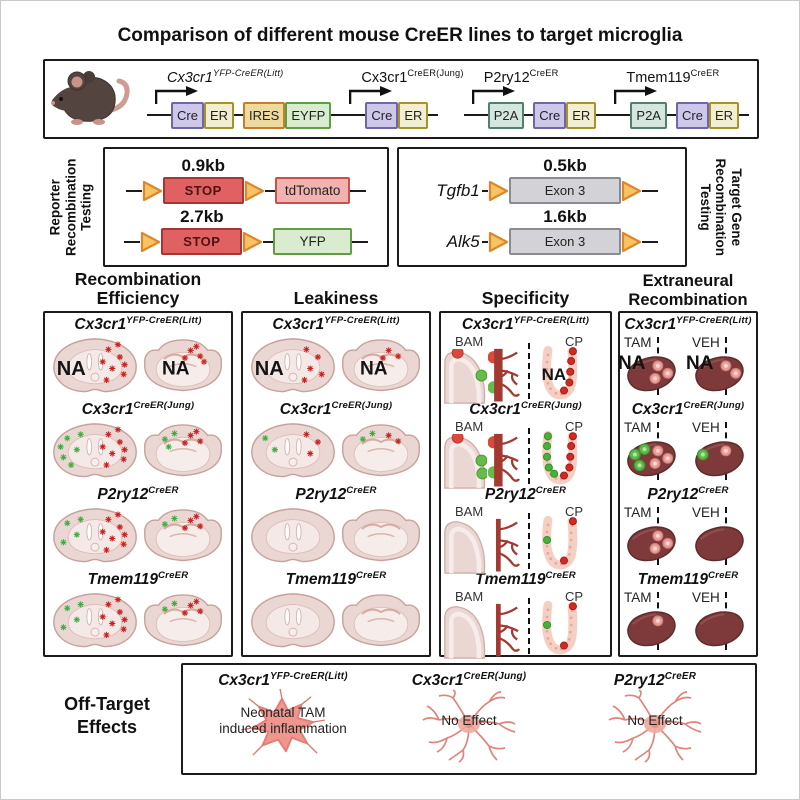 The image size is (800, 800). What do you see at coordinates (187, 115) in the screenshot?
I see `construct-box-cre: Cre` at bounding box center [187, 115].